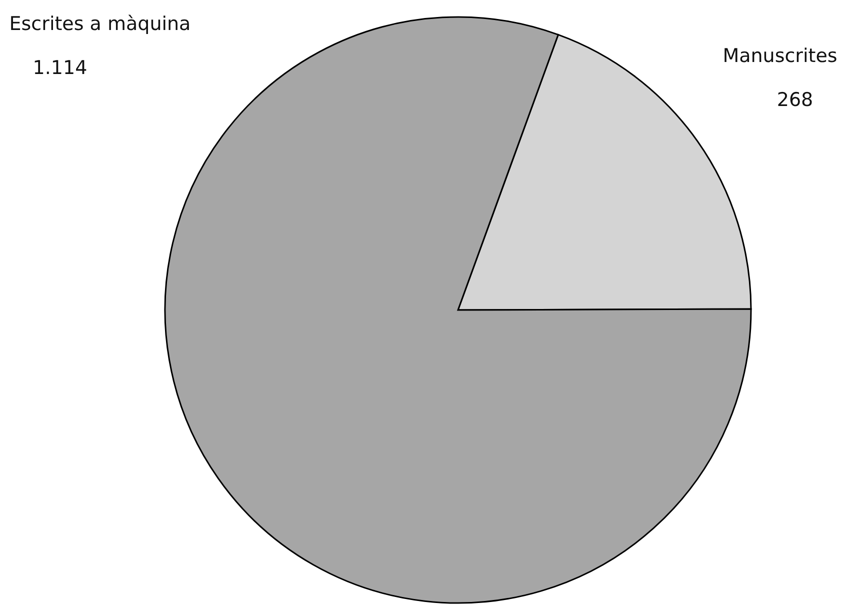 Image resolution: width=857 pixels, height=606 pixels. I want to click on slice-label: Escrites a màquina, so click(100, 24).